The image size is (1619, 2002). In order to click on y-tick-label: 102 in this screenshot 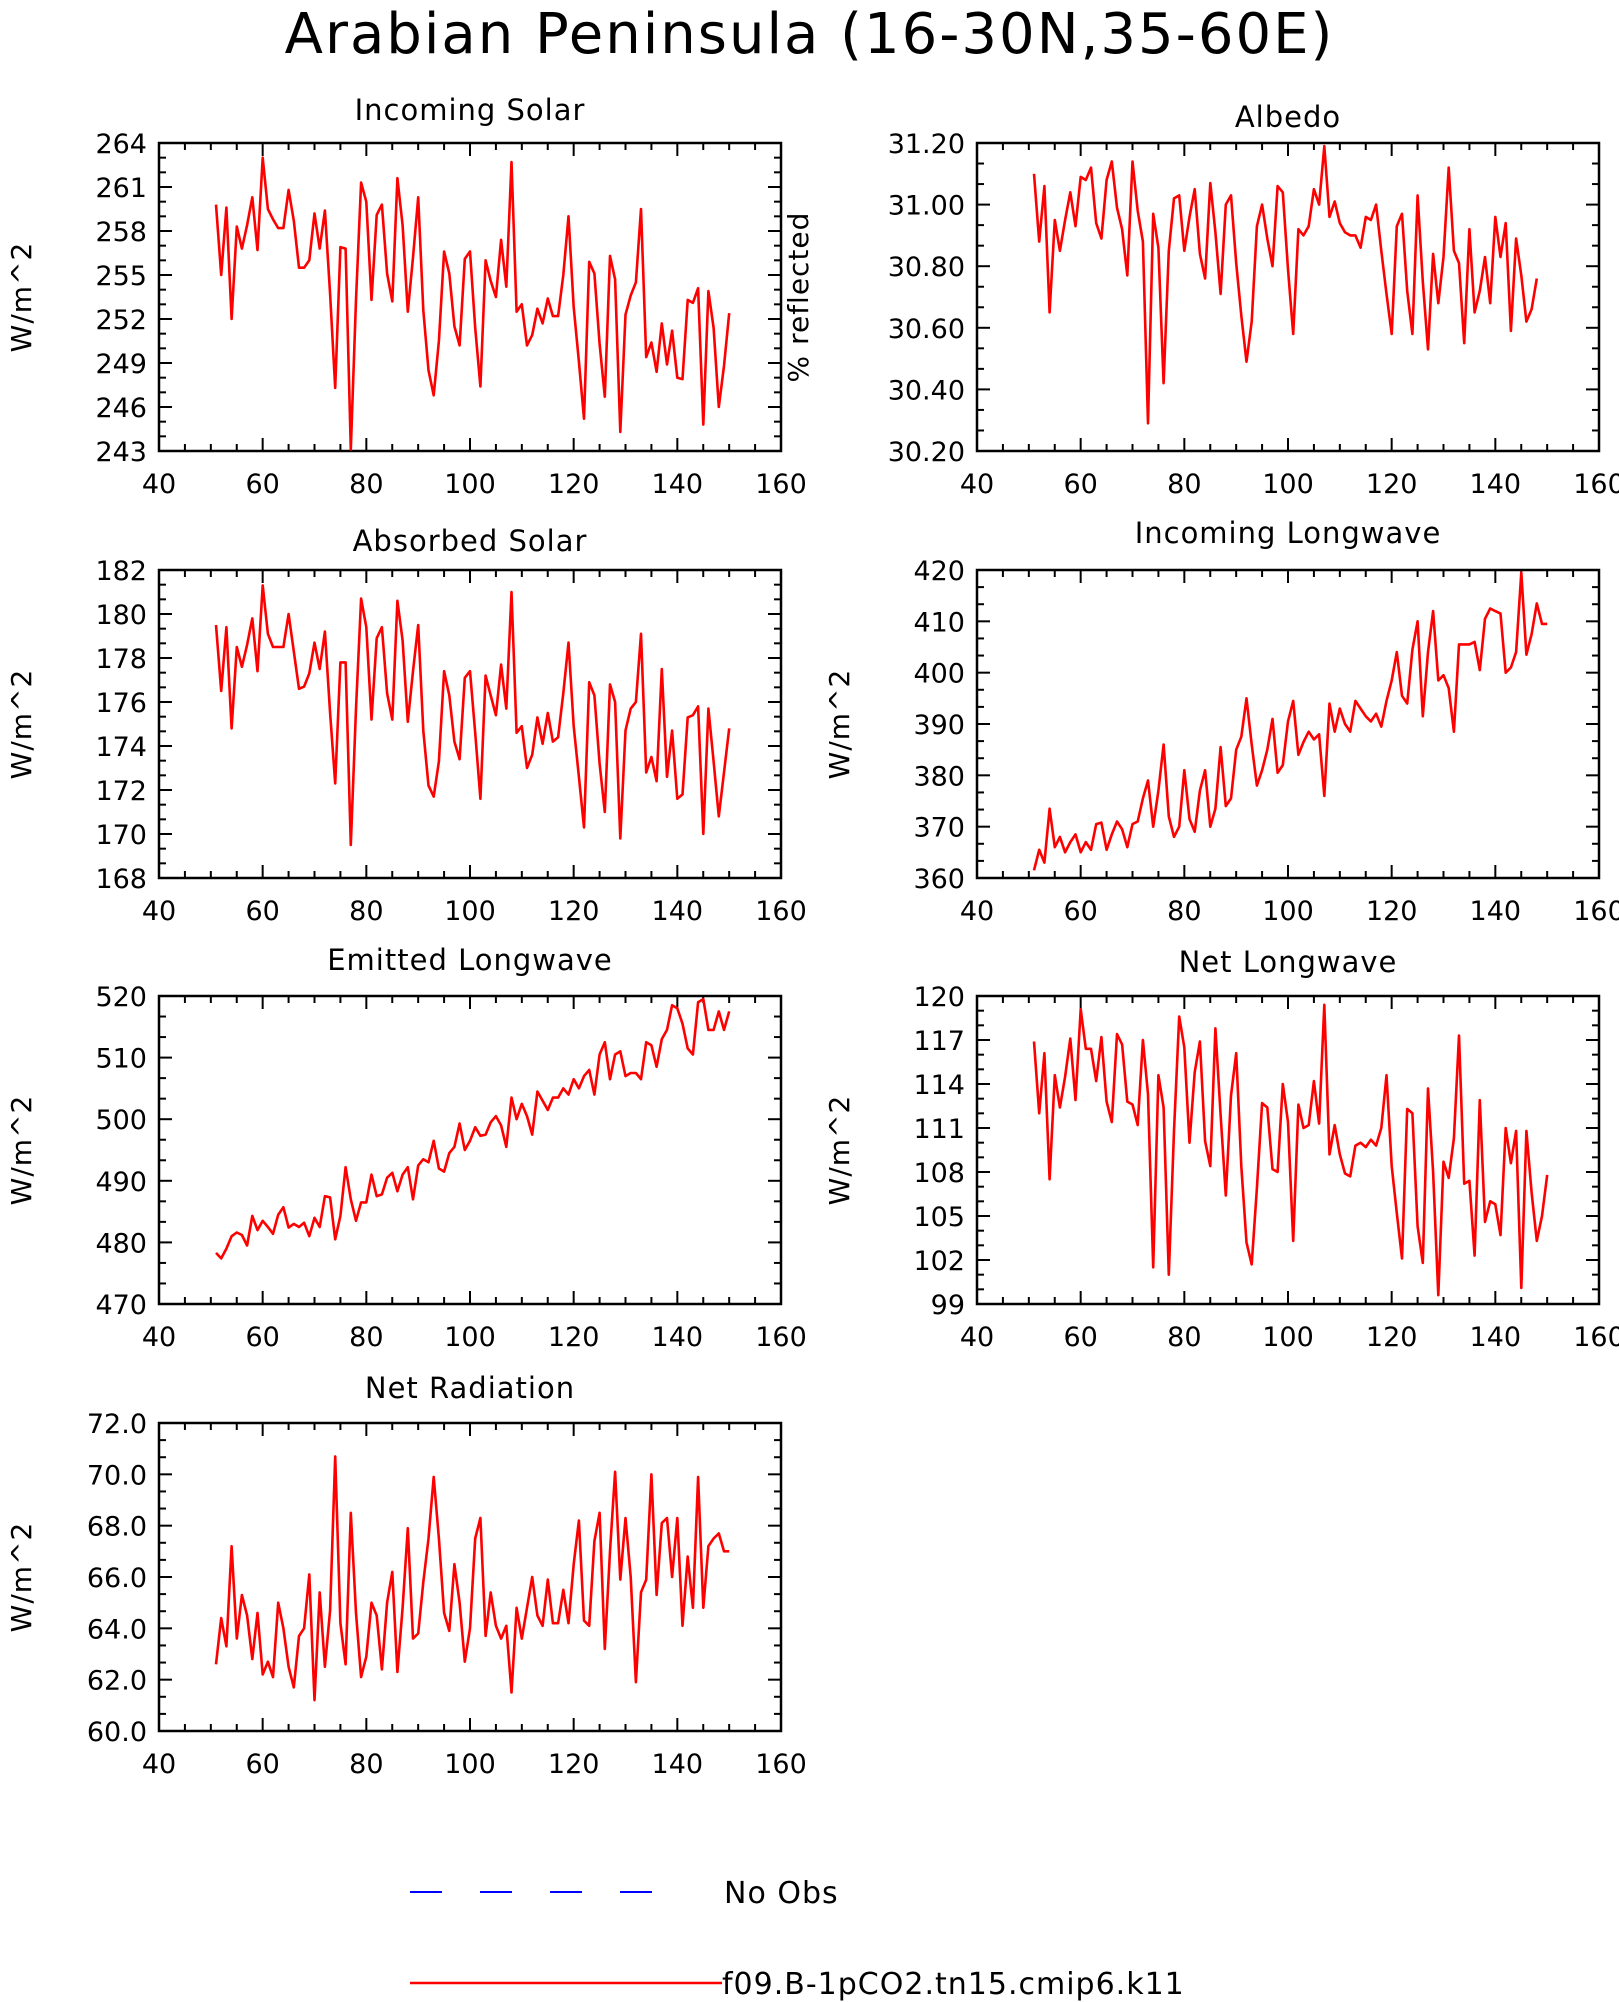, I will do `click(939, 1261)`.